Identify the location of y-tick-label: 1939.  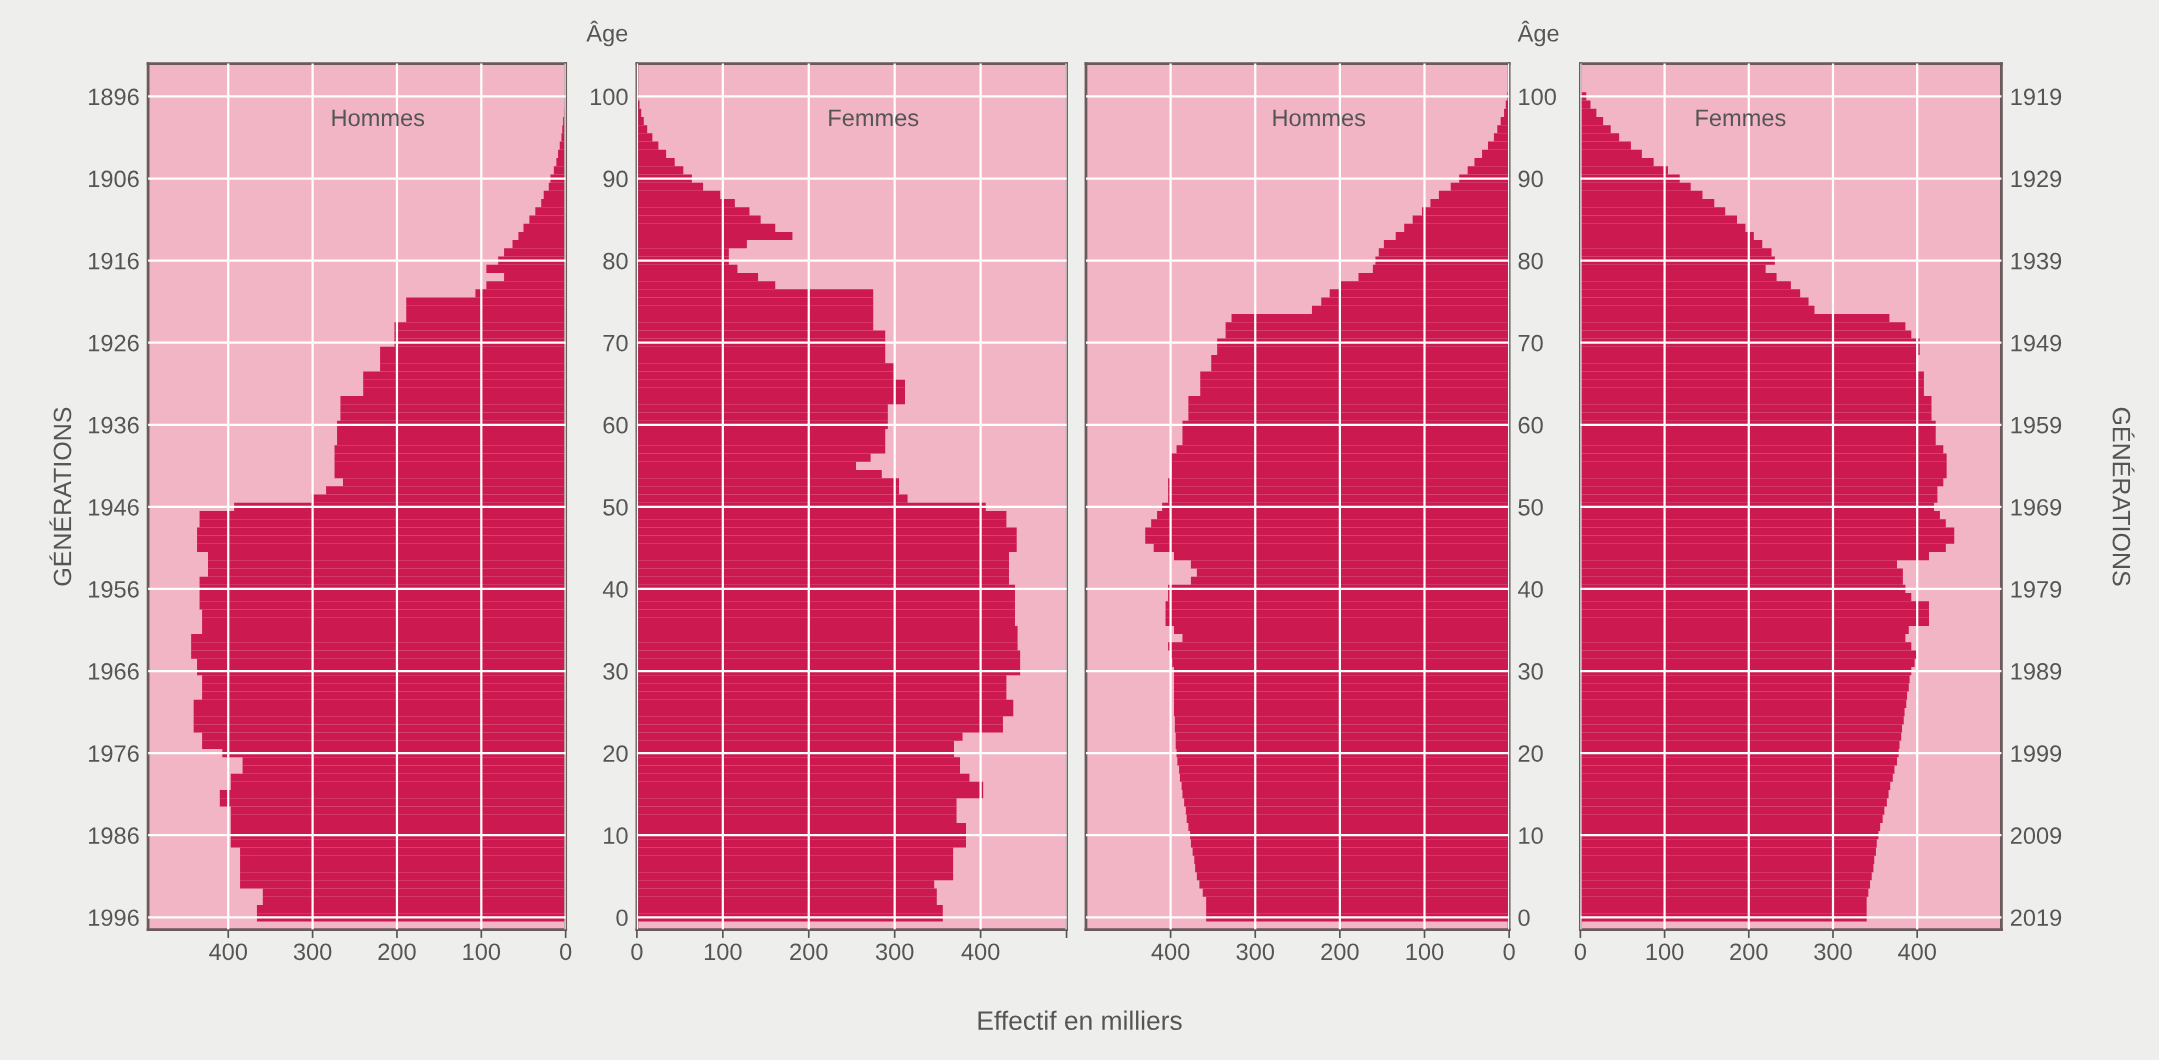
(2036, 261).